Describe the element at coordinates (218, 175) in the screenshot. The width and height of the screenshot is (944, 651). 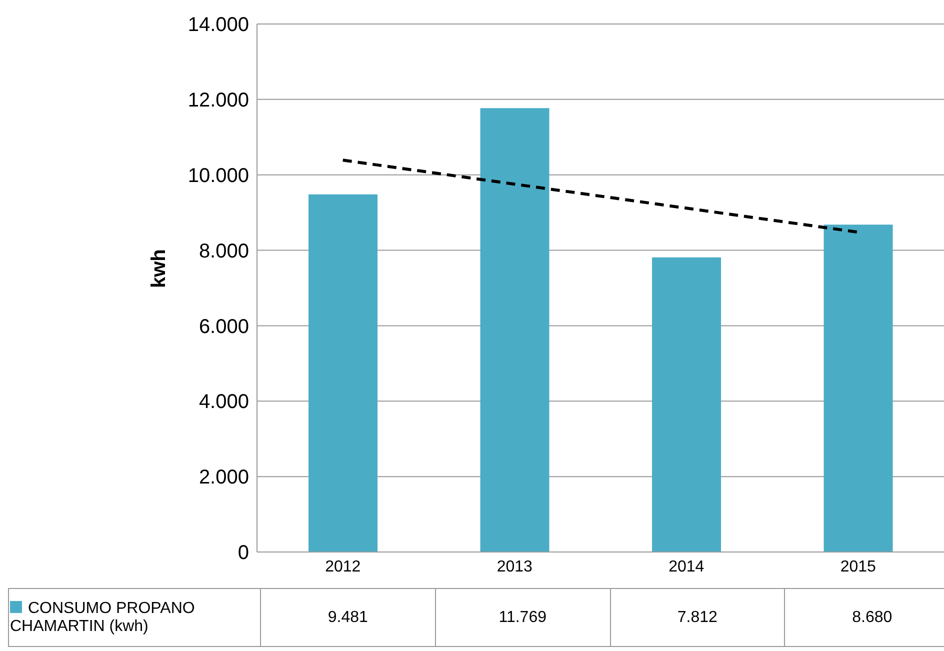
I see `y-tick-label: 10.000` at that location.